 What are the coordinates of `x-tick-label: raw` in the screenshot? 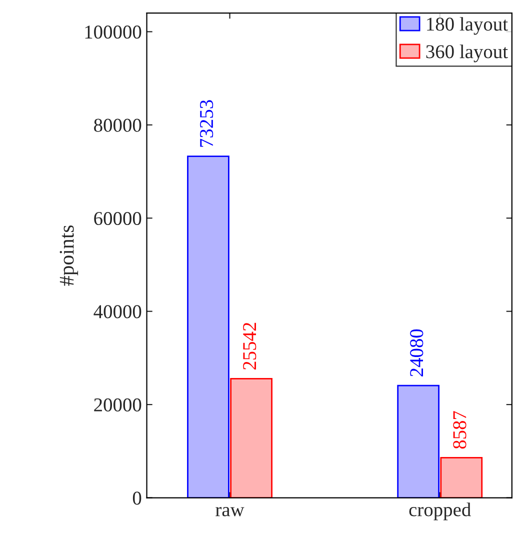 It's located at (230, 511).